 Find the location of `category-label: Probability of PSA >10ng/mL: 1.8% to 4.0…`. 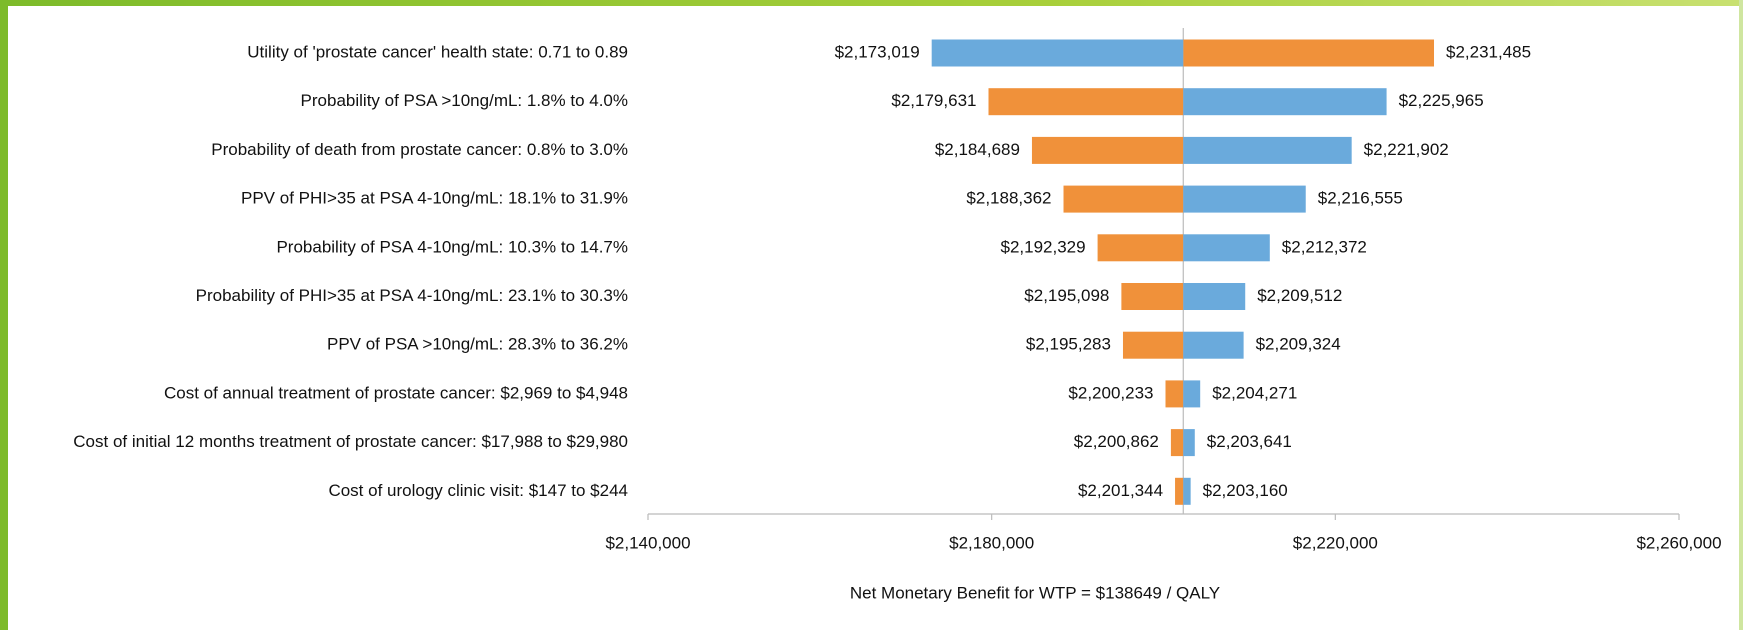

category-label: Probability of PSA >10ng/mL: 1.8% to 4.0… is located at coordinates (464, 100).